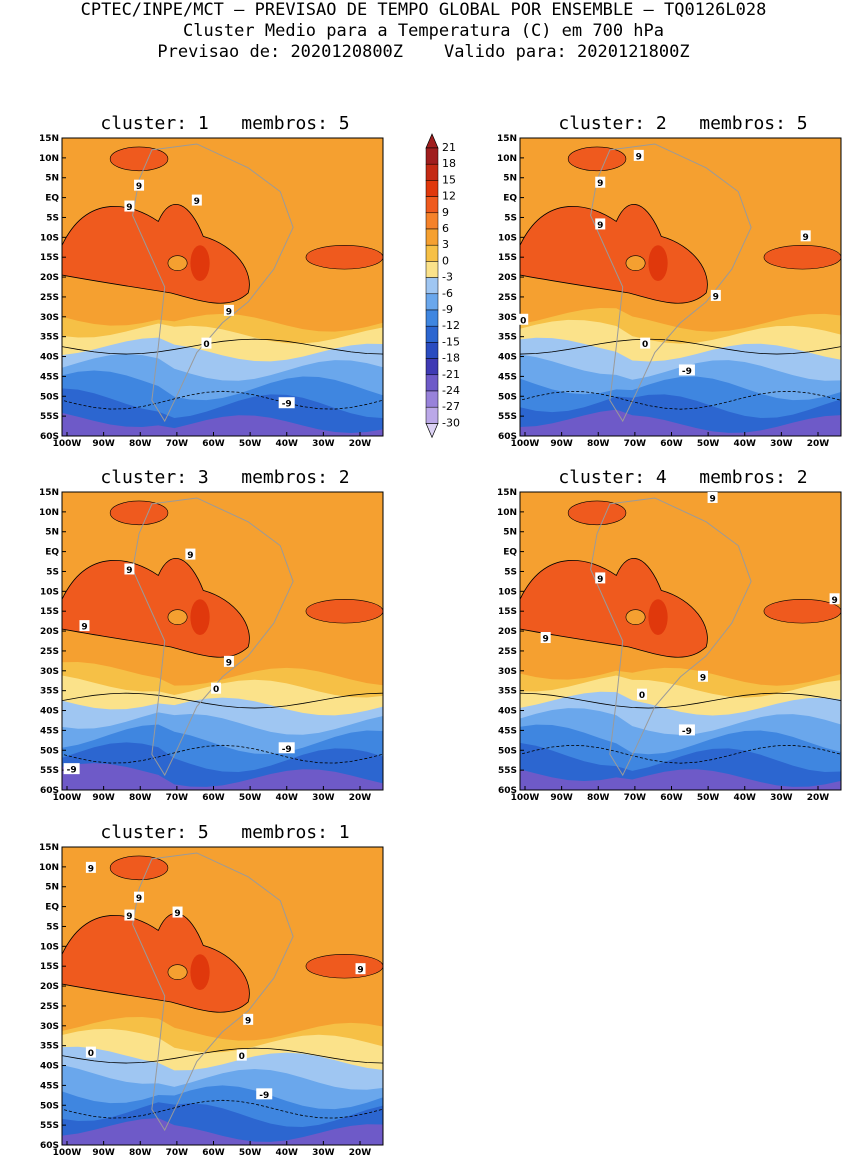 The image size is (847, 1157). What do you see at coordinates (49, 712) in the screenshot?
I see `lat-label: 40S` at bounding box center [49, 712].